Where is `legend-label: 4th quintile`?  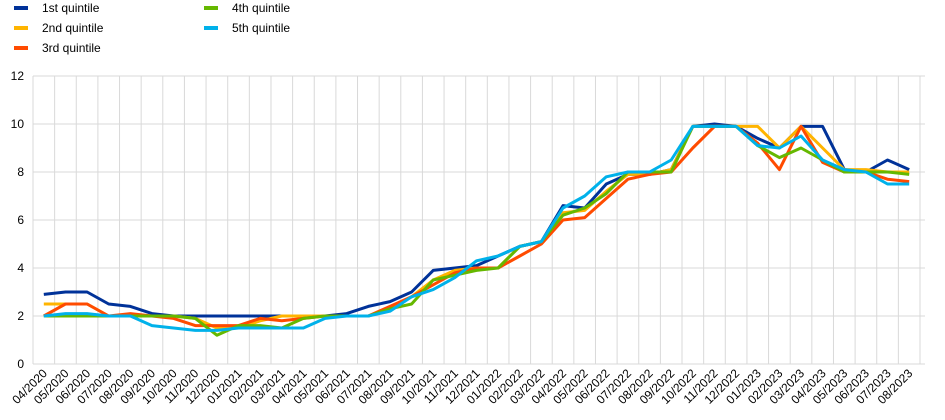 legend-label: 4th quintile is located at coordinates (261, 8).